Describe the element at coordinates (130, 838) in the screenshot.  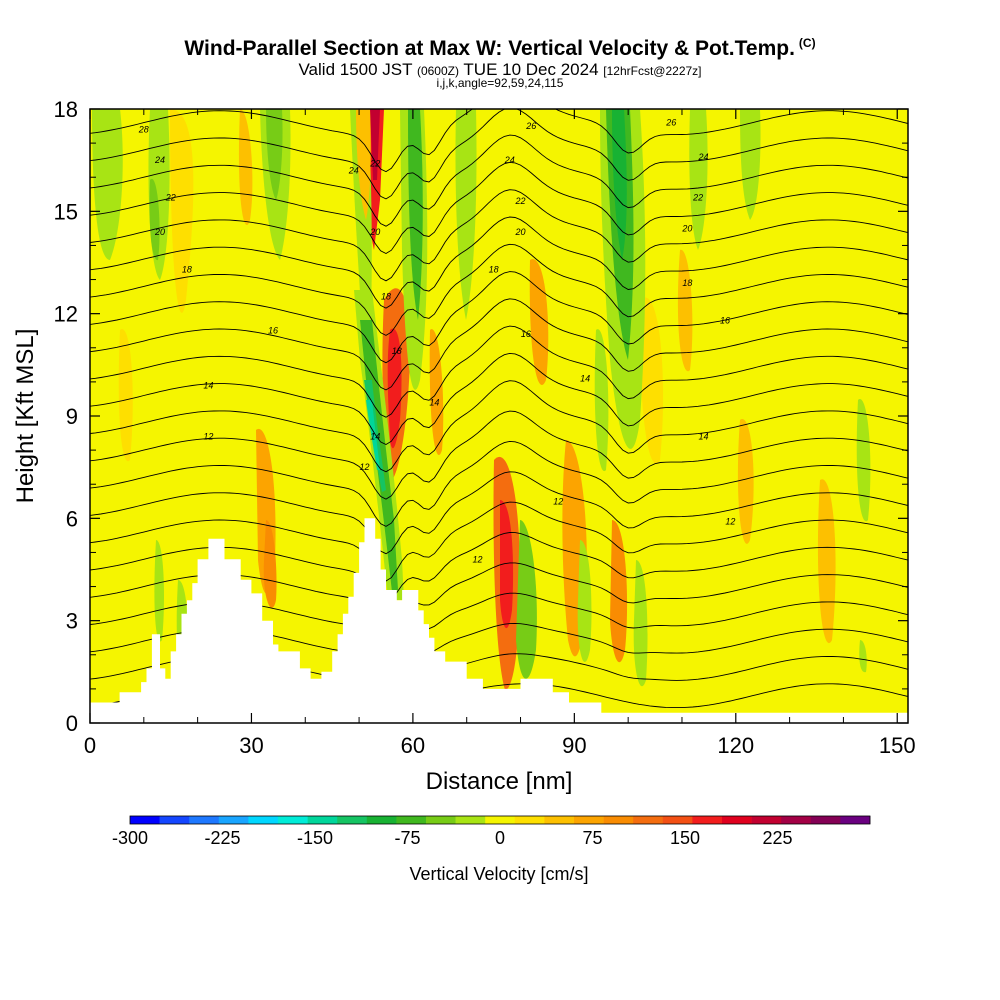
I see `colorbar-tick-label: -300` at that location.